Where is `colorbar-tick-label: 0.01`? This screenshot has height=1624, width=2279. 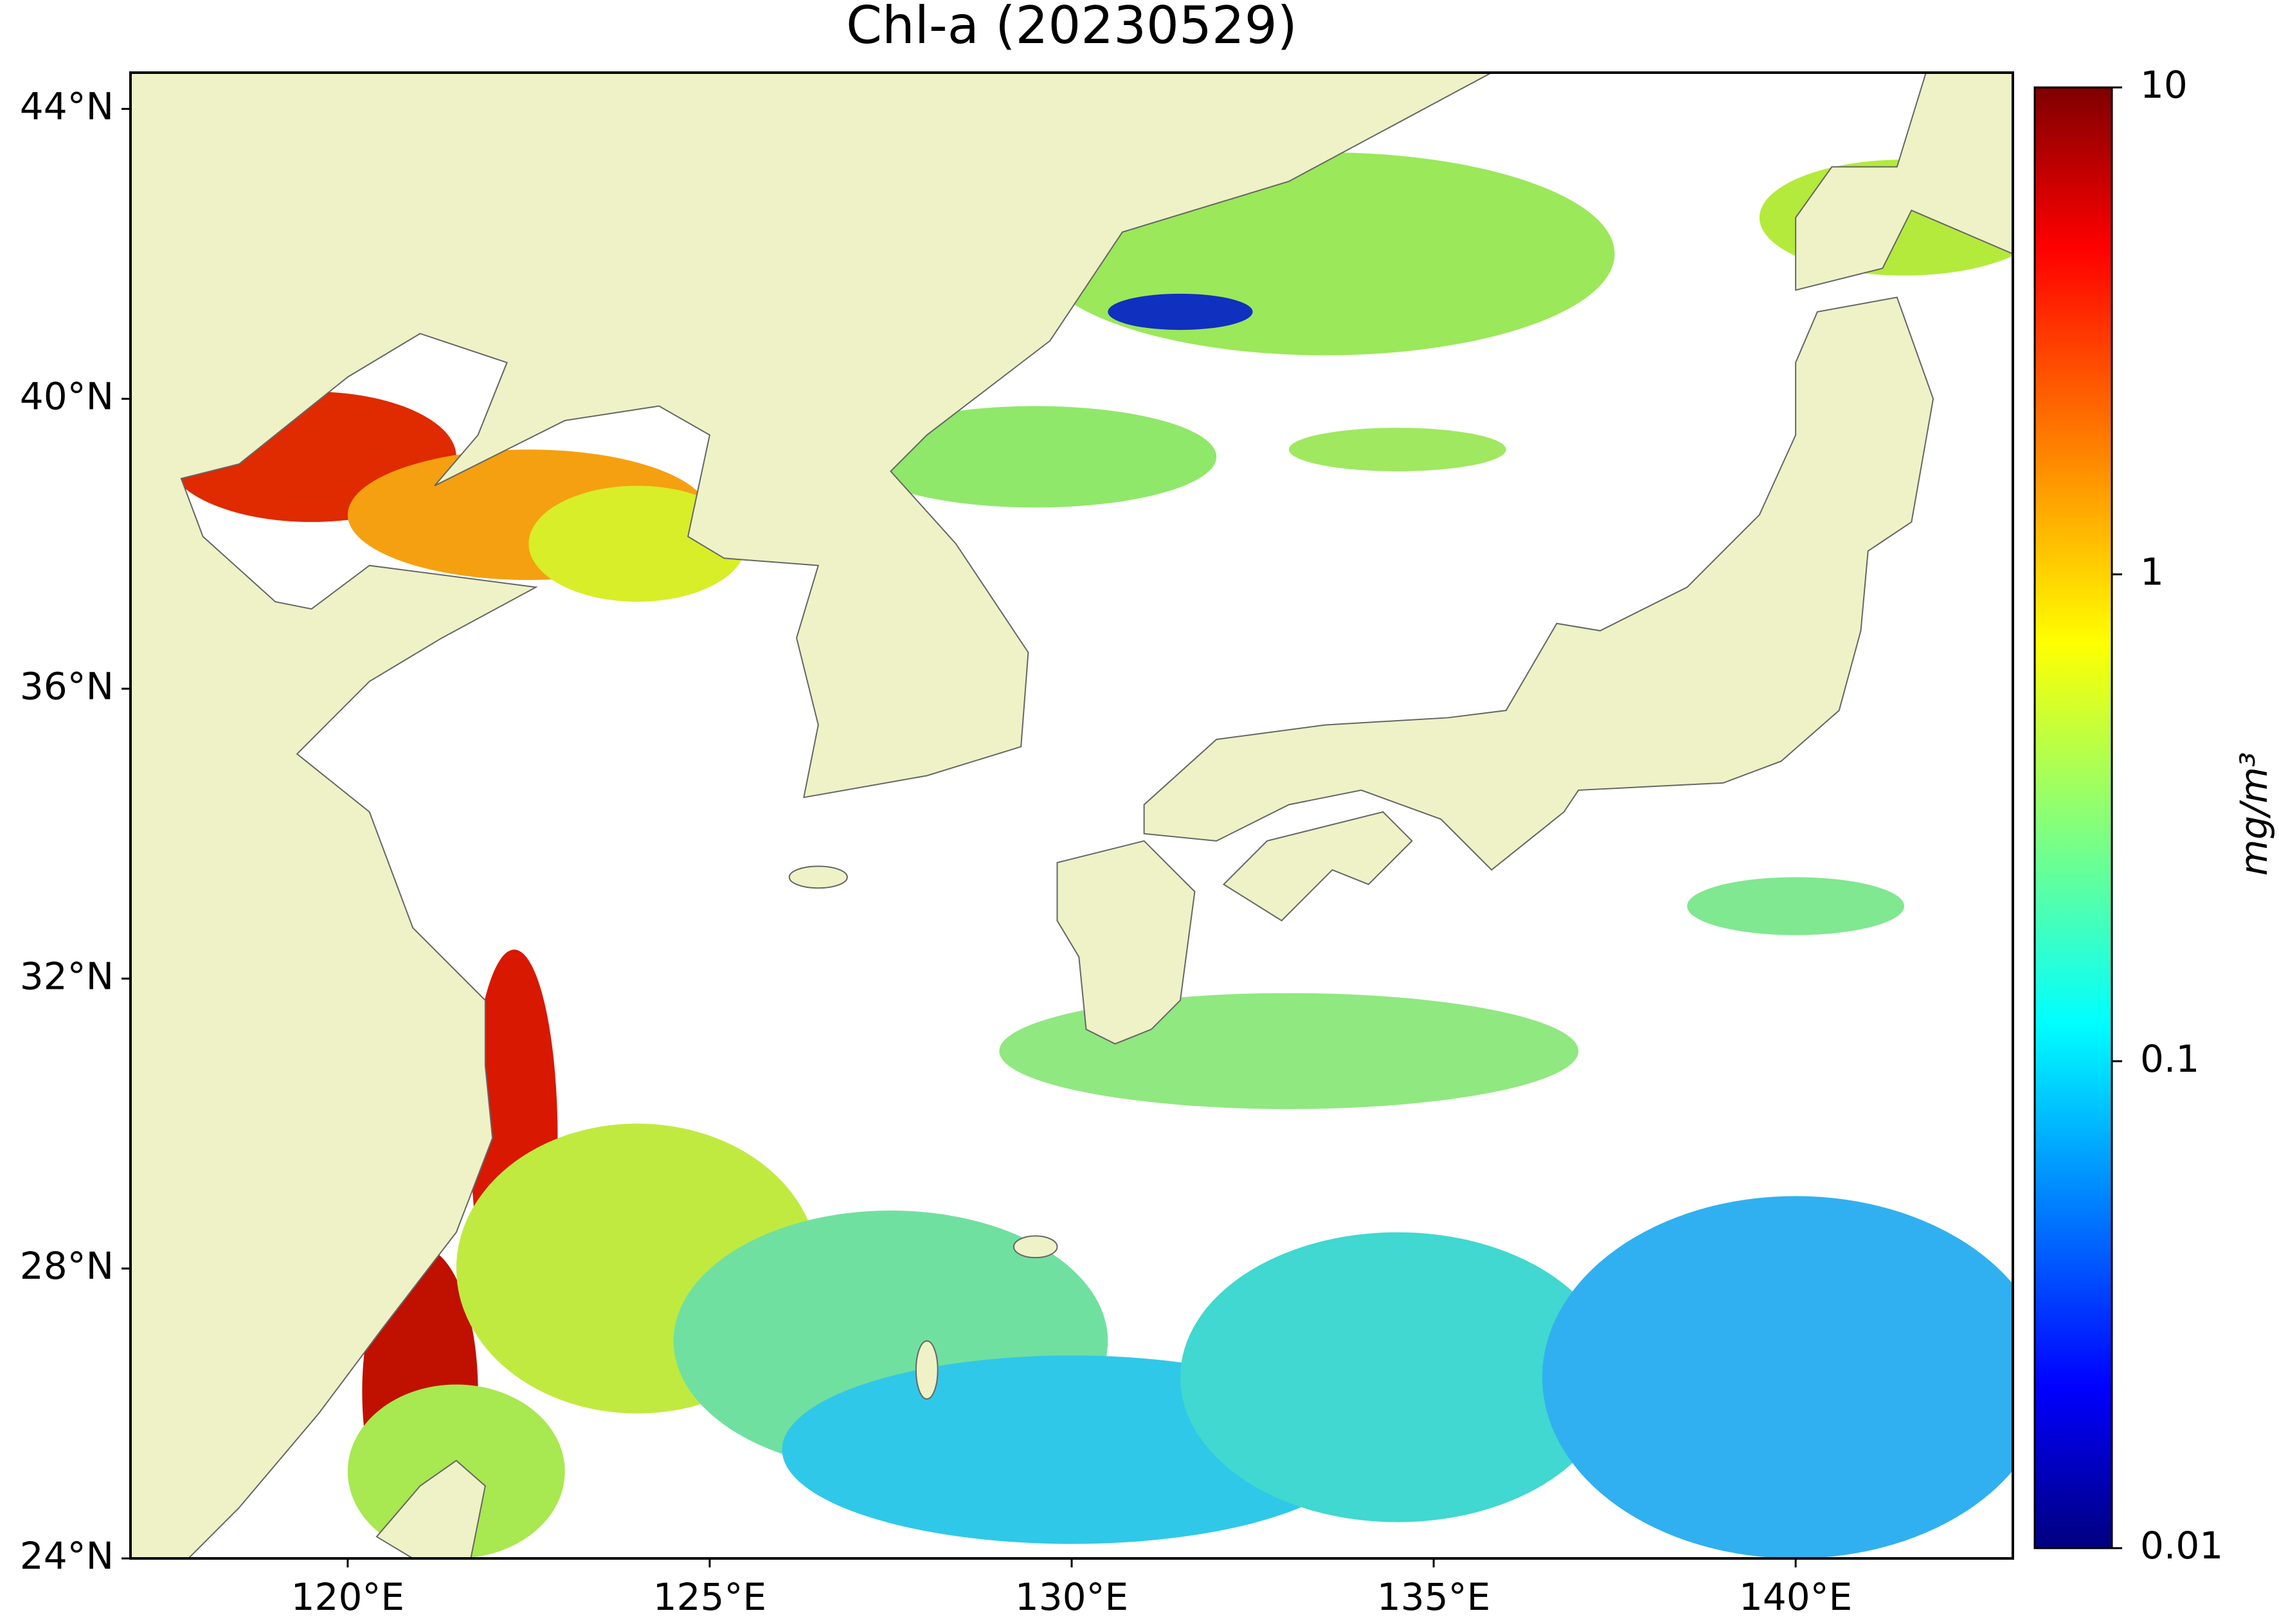
colorbar-tick-label: 0.01 is located at coordinates (2181, 1545).